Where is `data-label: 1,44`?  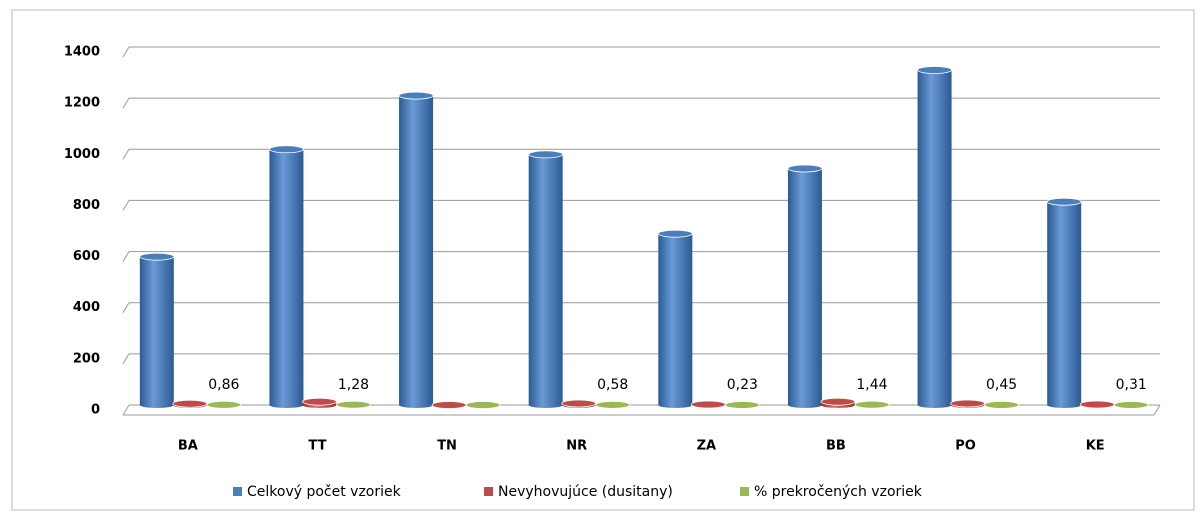 data-label: 1,44 is located at coordinates (871, 385).